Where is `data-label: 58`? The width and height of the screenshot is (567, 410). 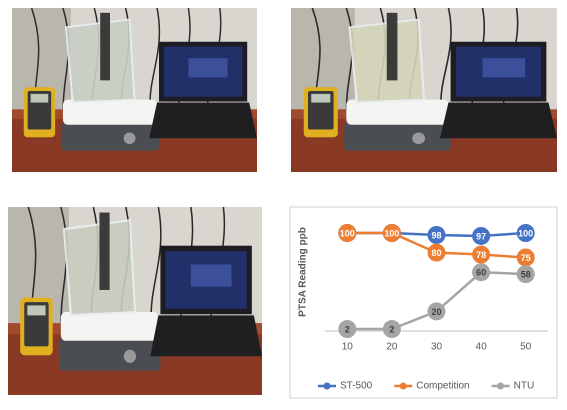
data-label: 58 is located at coordinates (526, 275).